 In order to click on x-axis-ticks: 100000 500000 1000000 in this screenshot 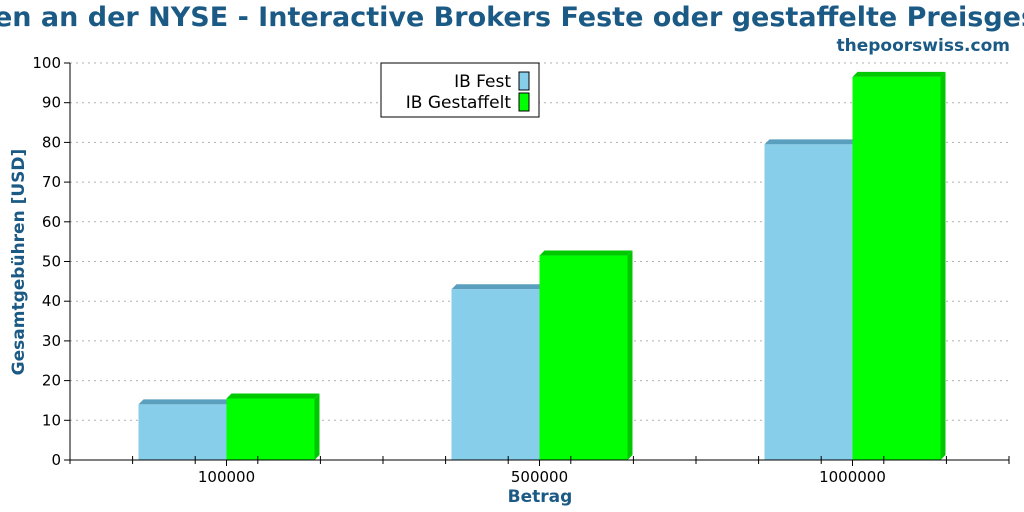, I will do `click(539, 471)`.